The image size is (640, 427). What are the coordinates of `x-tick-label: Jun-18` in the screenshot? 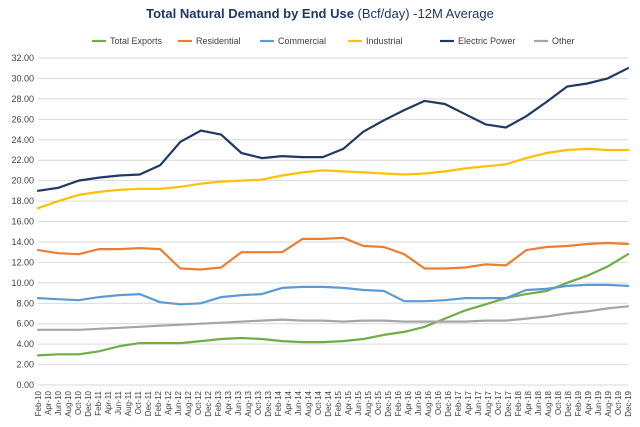 It's located at (538, 402).